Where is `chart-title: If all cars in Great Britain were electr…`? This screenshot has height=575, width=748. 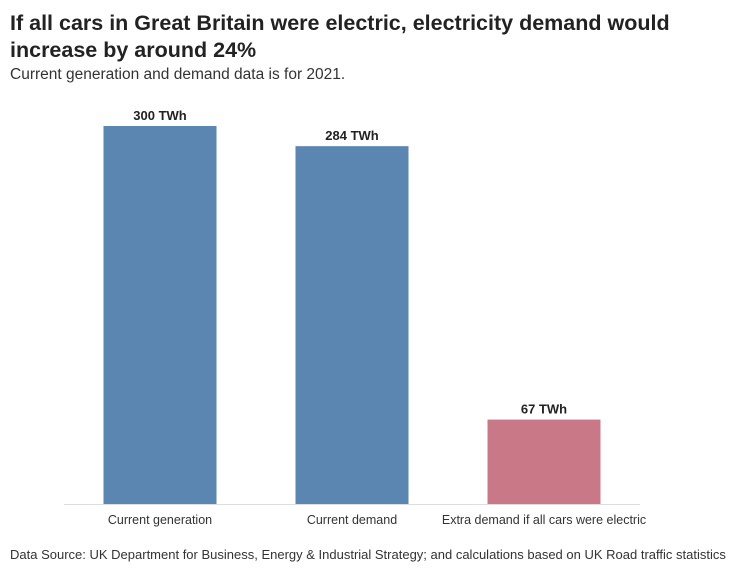 chart-title: If all cars in Great Britain were electr… is located at coordinates (340, 36).